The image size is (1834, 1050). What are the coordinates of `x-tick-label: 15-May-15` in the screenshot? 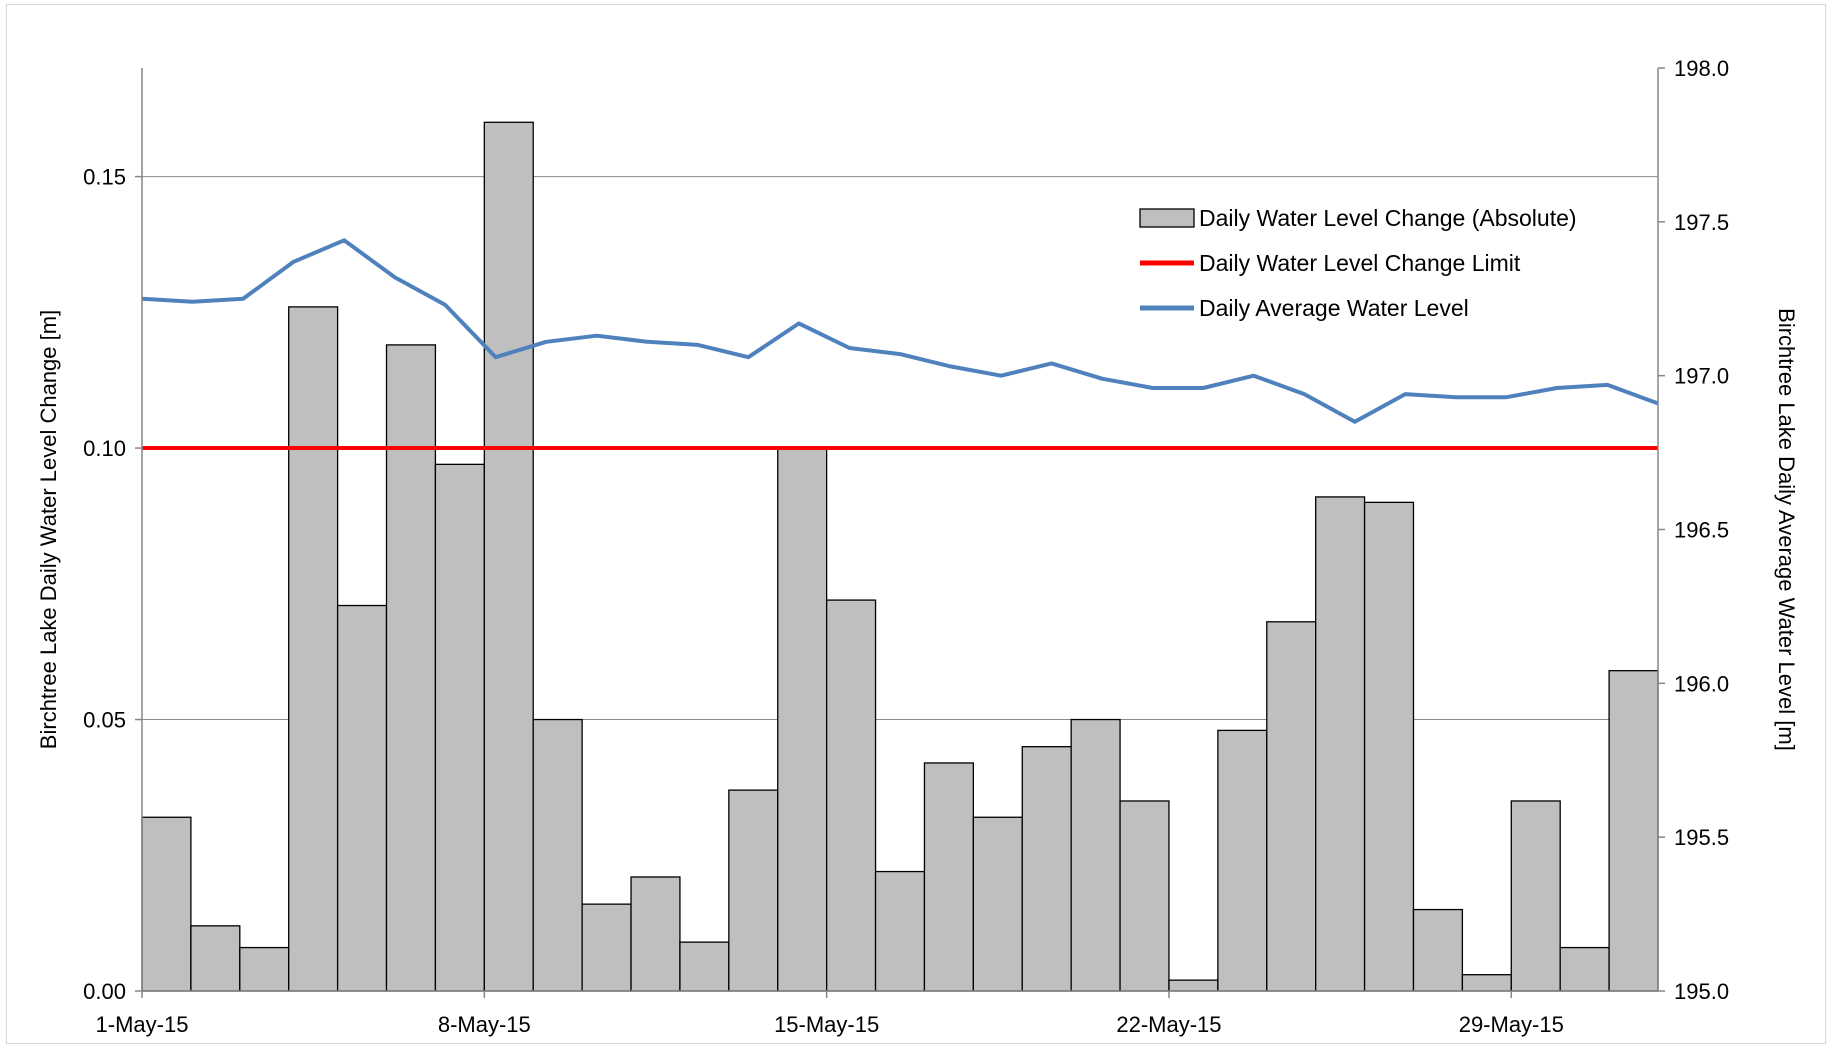 It's located at (826, 1024).